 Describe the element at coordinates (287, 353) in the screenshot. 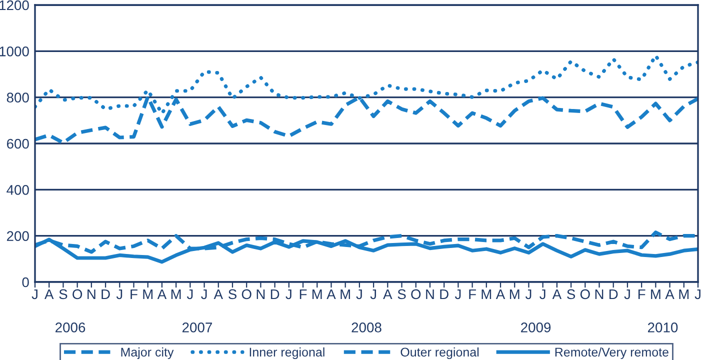

I see `legend-label: Inner regional` at that location.